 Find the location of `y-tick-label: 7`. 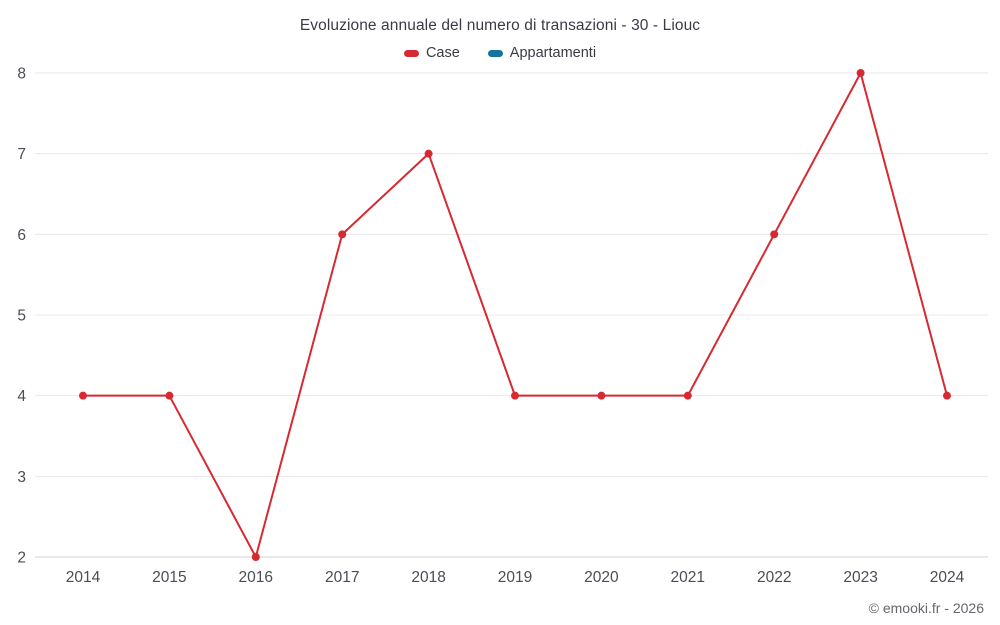

y-tick-label: 7 is located at coordinates (21, 154).